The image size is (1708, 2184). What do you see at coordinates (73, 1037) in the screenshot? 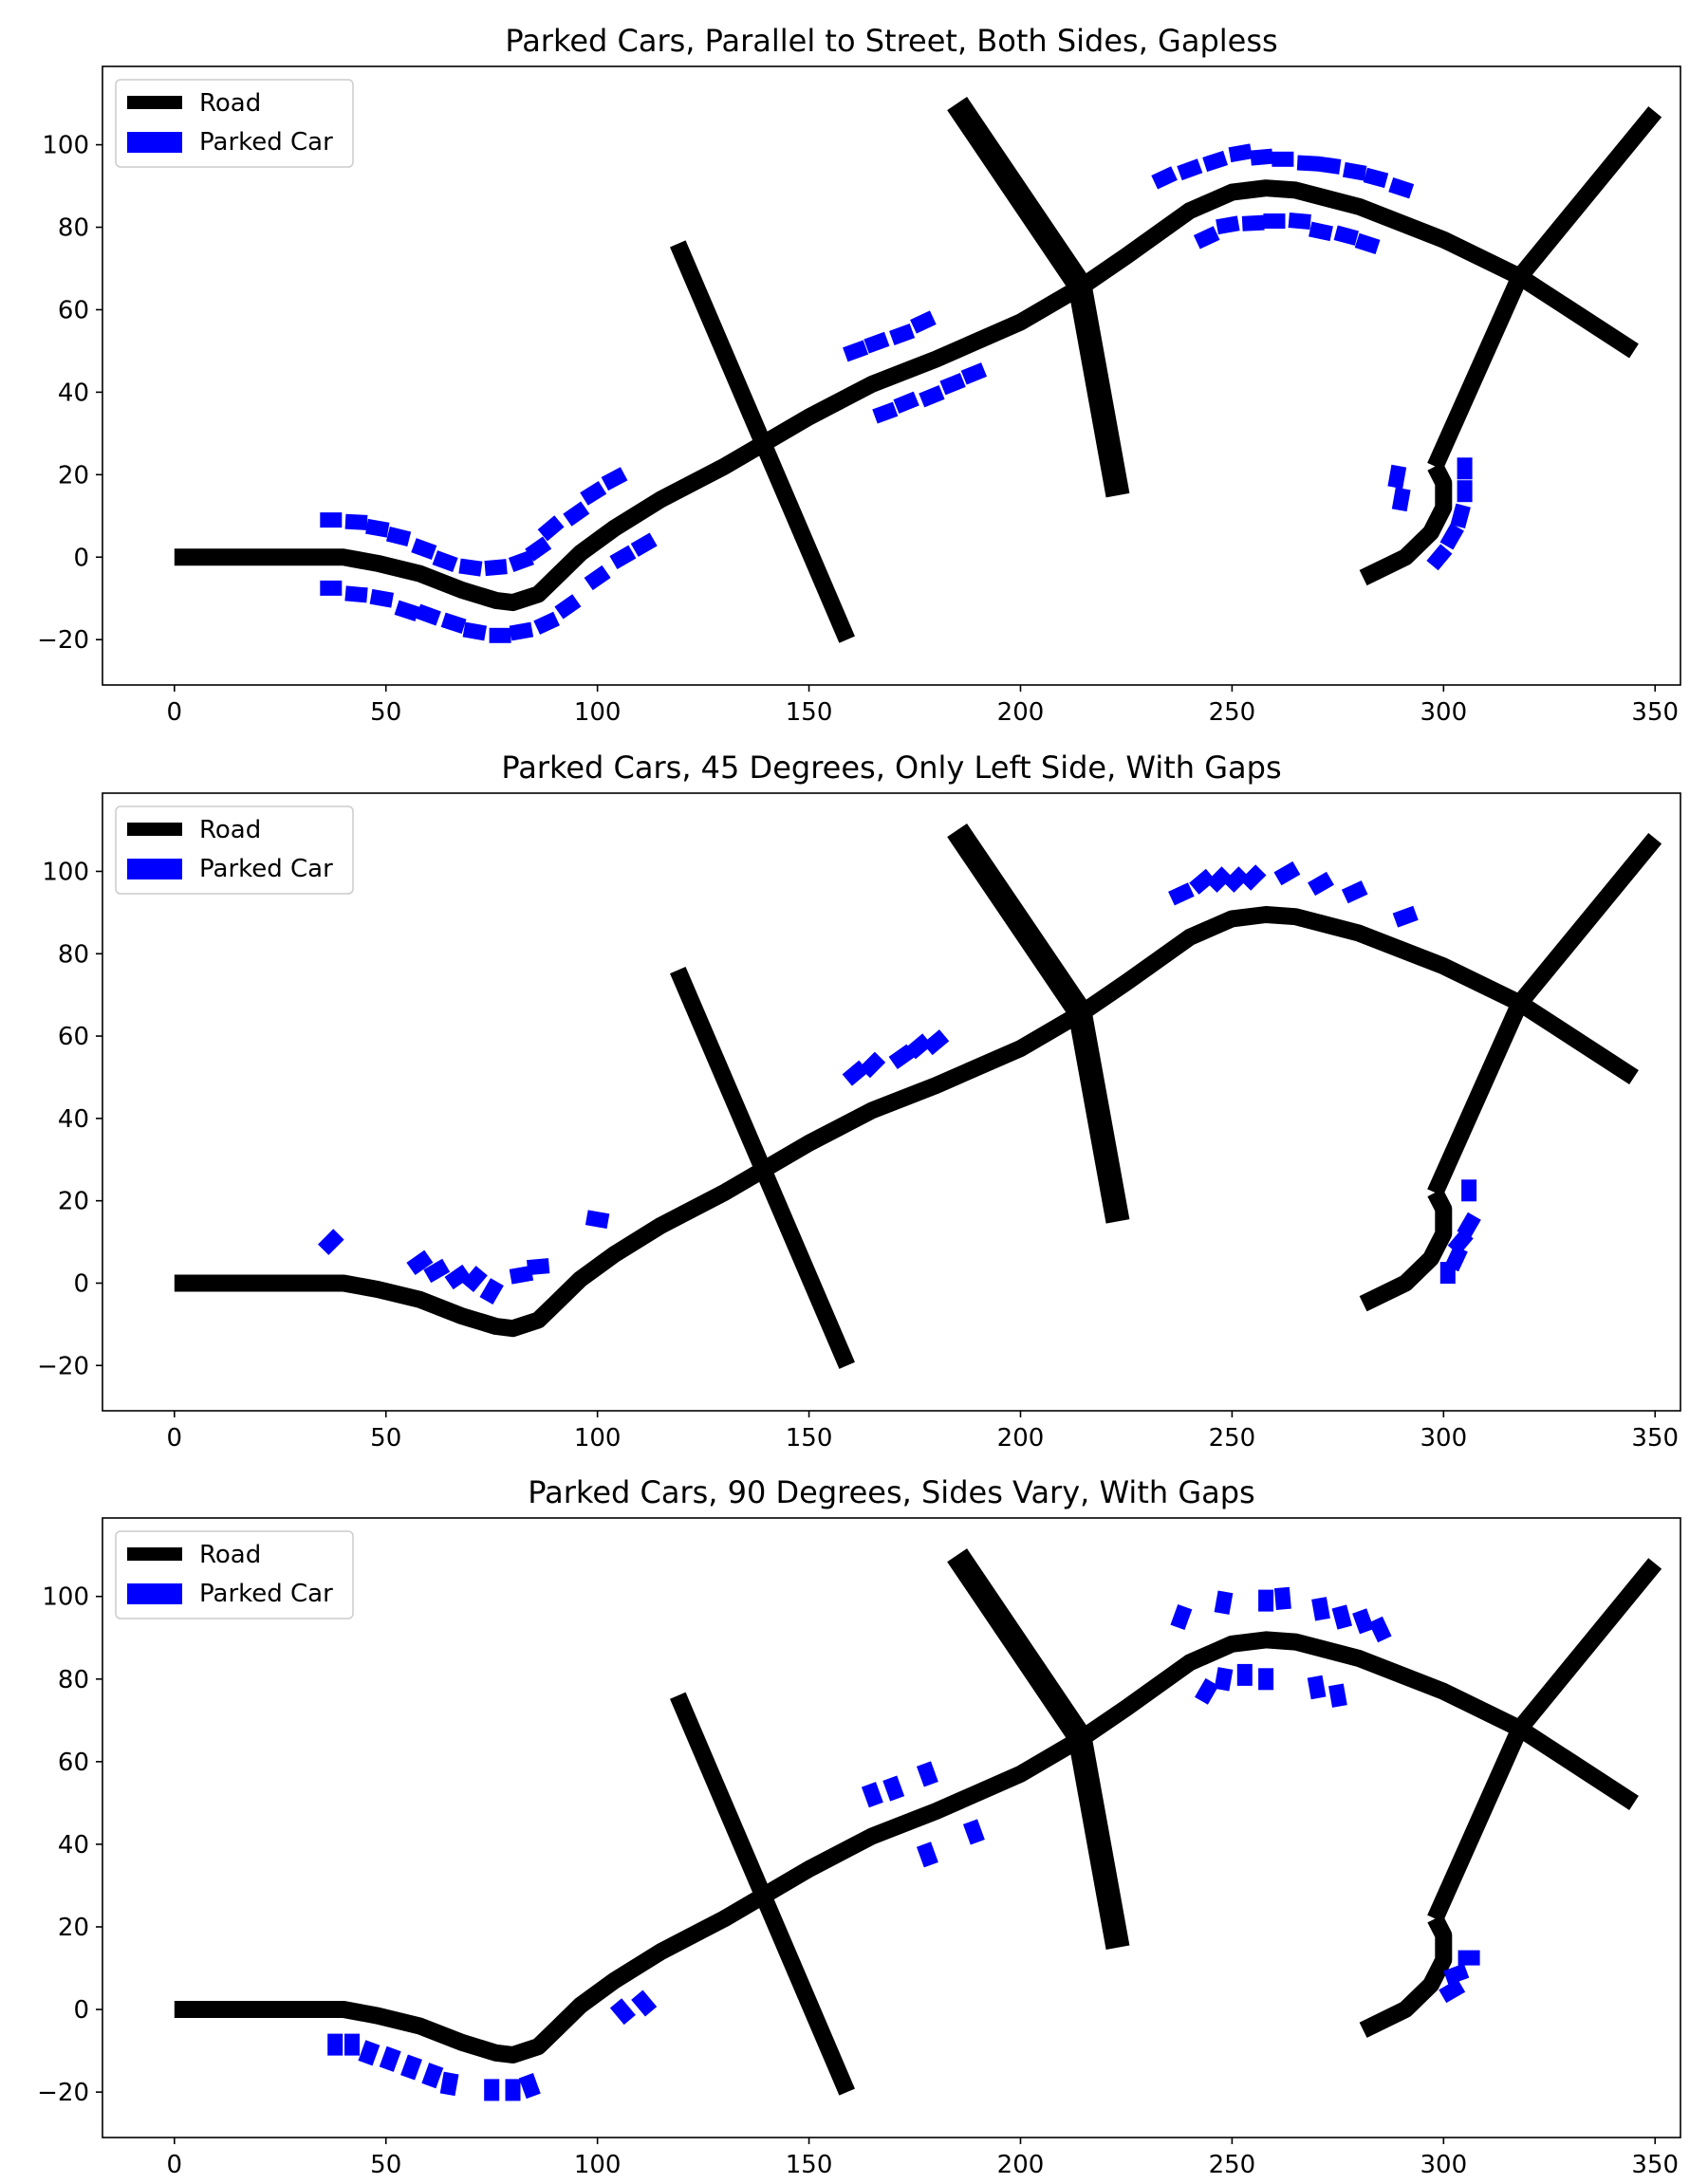
I see `y-tick-label: 60` at bounding box center [73, 1037].